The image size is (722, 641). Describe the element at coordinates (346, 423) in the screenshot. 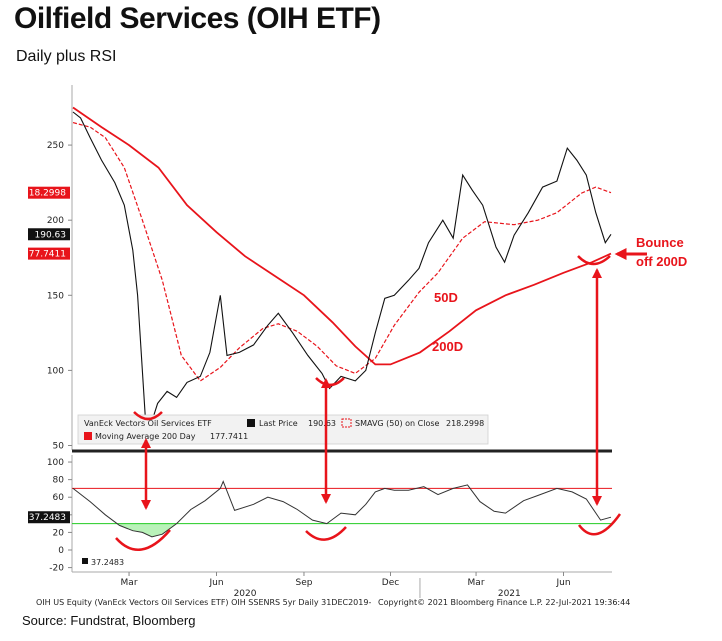

I see `legend-sma50-swatch` at that location.